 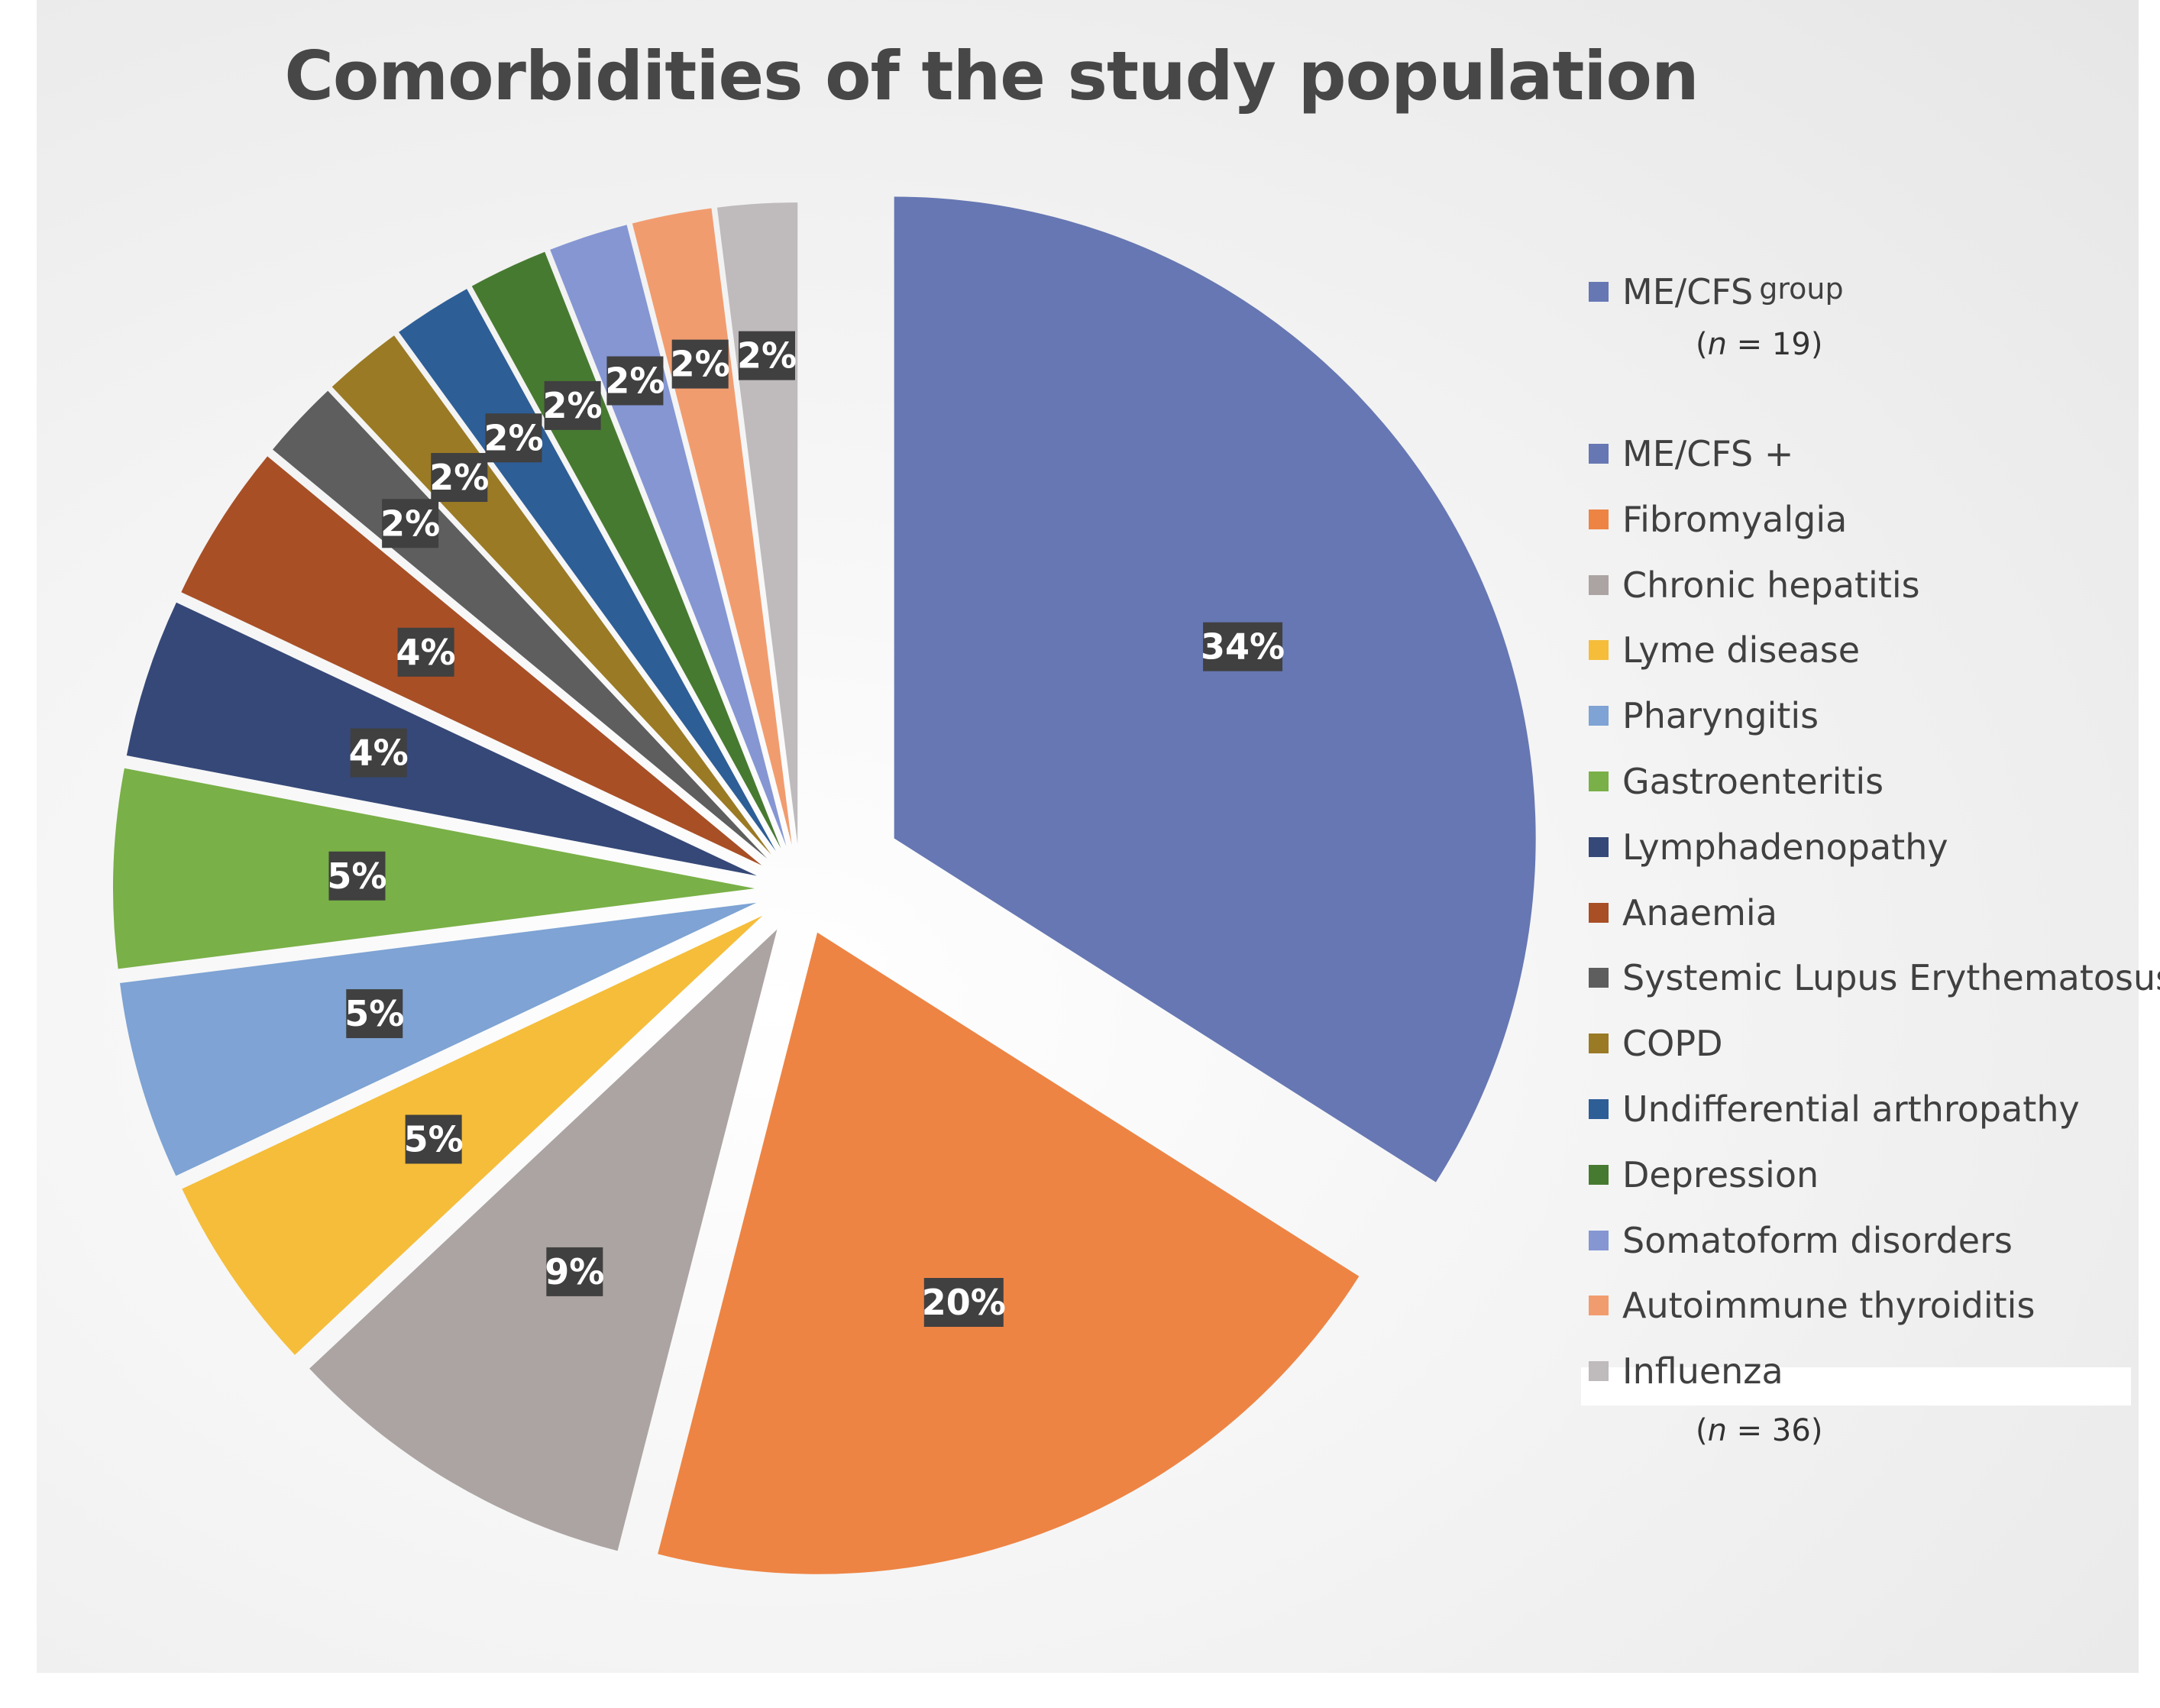 What do you see at coordinates (1699, 912) in the screenshot?
I see `legend-label: Anaemia` at bounding box center [1699, 912].